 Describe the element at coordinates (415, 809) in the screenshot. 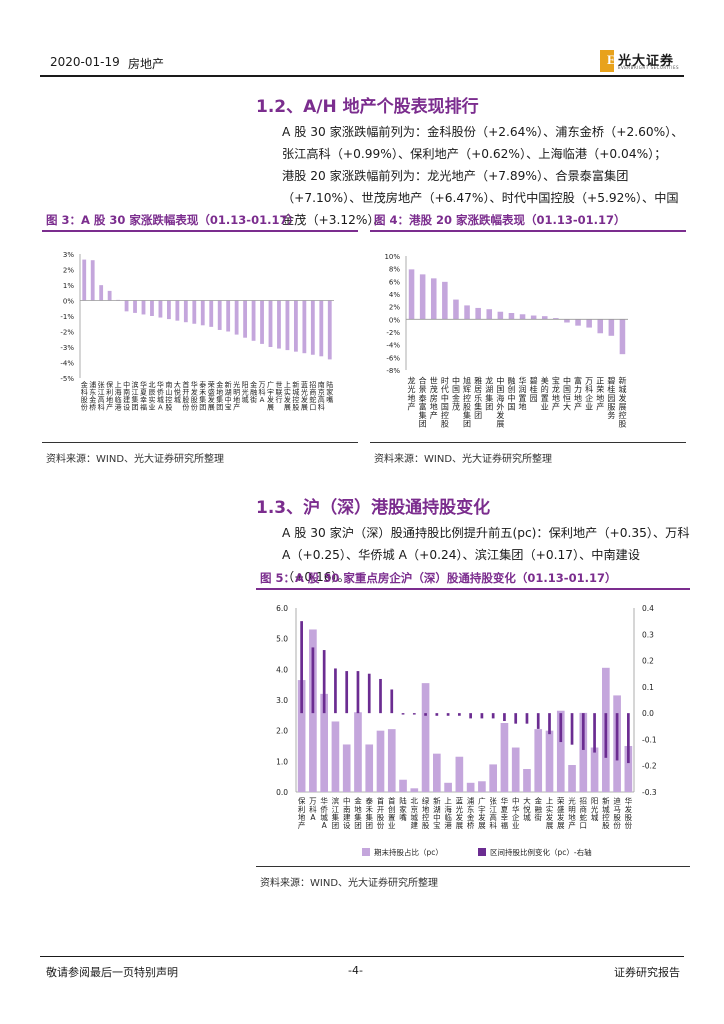

I see `svg-text: 京` at that location.